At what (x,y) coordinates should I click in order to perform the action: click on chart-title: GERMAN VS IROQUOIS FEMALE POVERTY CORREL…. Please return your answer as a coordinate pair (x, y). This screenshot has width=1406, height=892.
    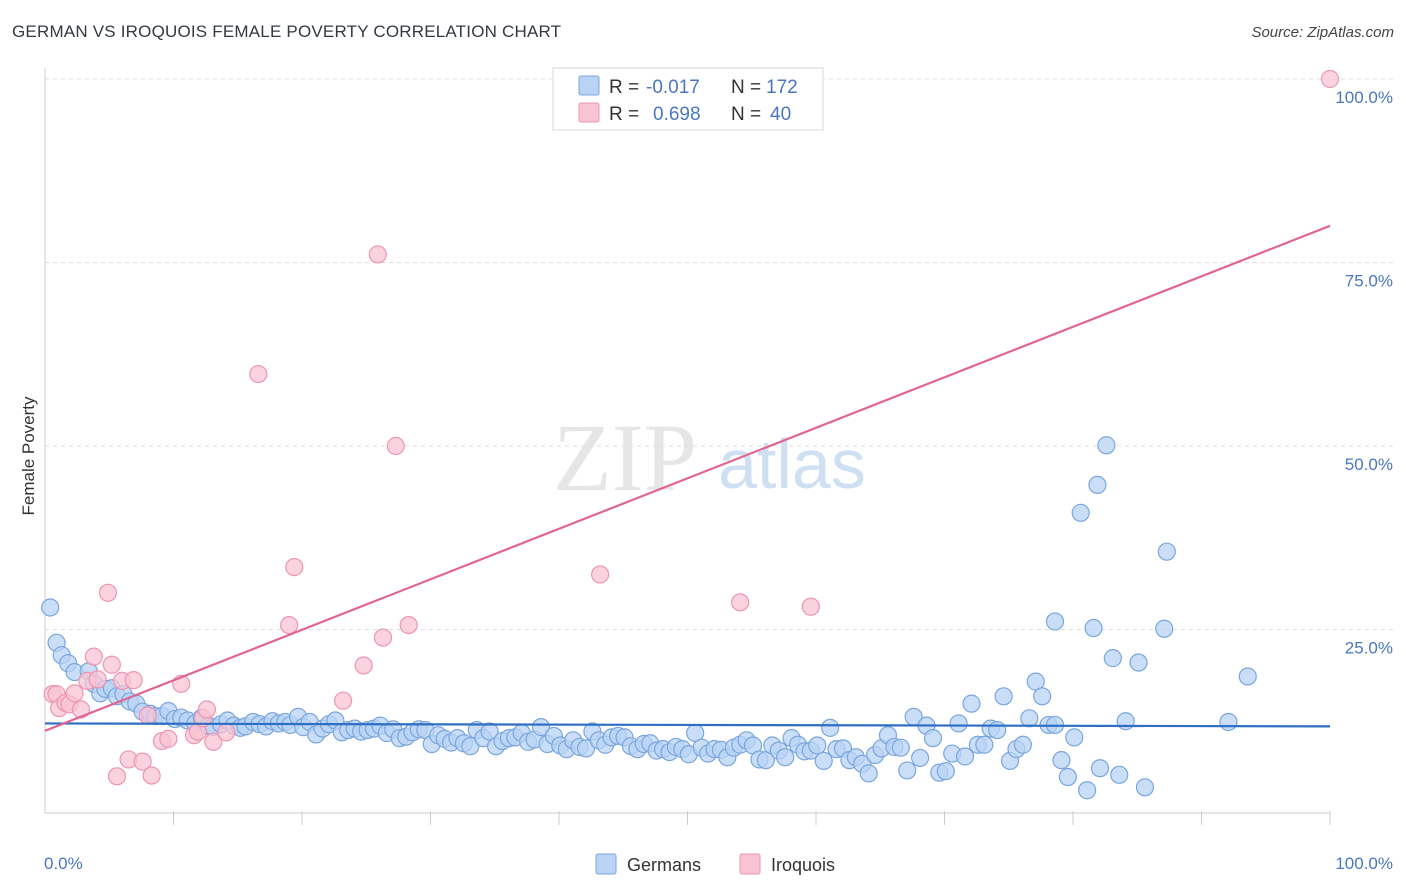
    Looking at the image, I should click on (287, 31).